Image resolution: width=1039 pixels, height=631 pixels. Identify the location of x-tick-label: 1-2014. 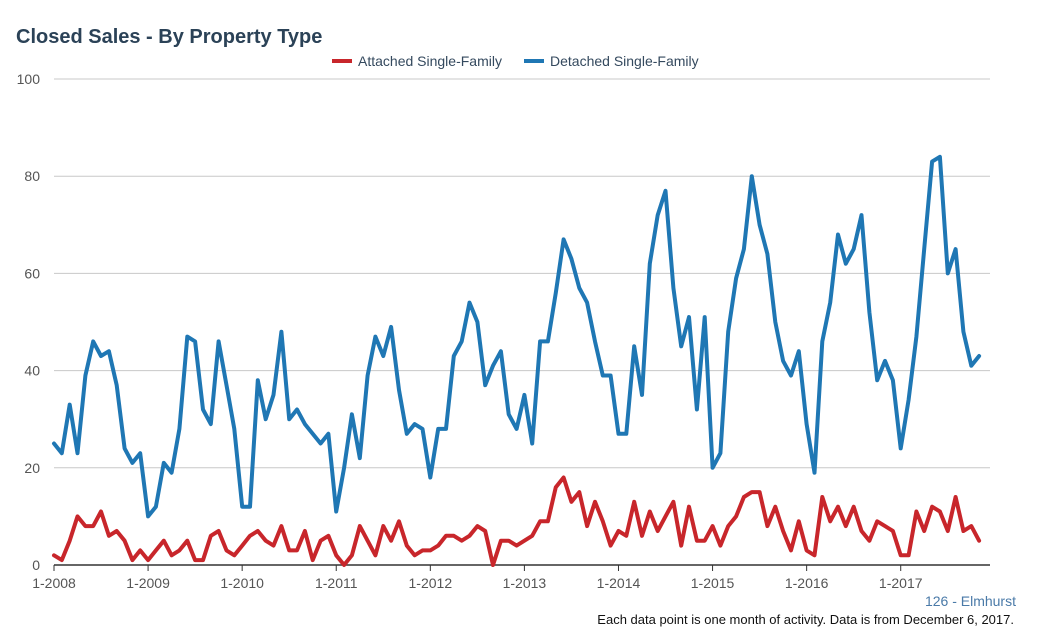
(619, 583).